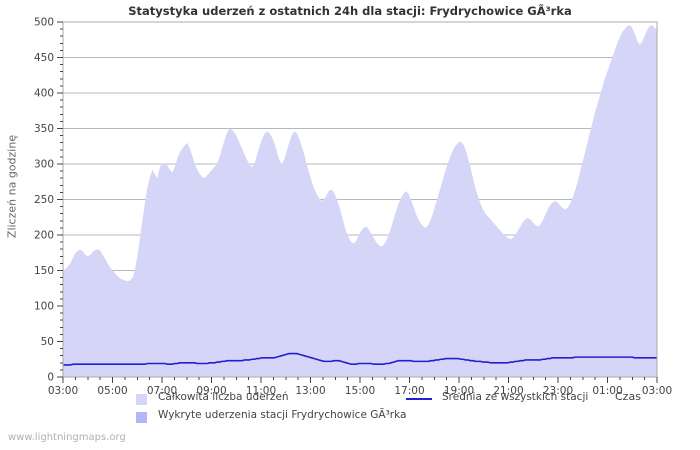  Describe the element at coordinates (141, 417) in the screenshot. I see `legend-swatch-station` at that location.